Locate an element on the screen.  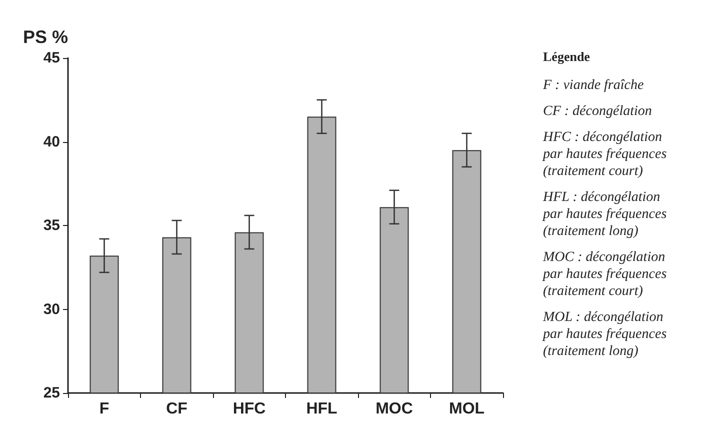
y-axis-title: PS % is located at coordinates (45, 37).